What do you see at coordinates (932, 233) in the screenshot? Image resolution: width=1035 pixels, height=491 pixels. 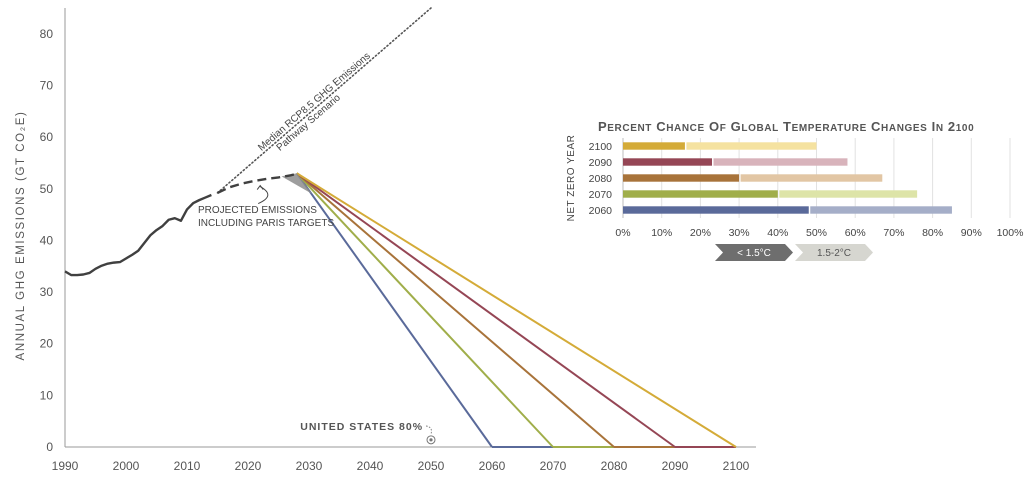 I see `inset-x-tick-label: 80%` at bounding box center [932, 233].